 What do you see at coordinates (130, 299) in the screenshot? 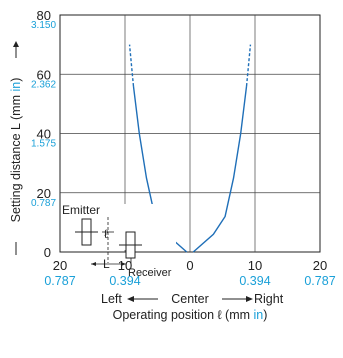
I see `arrow-left-head` at bounding box center [130, 299].